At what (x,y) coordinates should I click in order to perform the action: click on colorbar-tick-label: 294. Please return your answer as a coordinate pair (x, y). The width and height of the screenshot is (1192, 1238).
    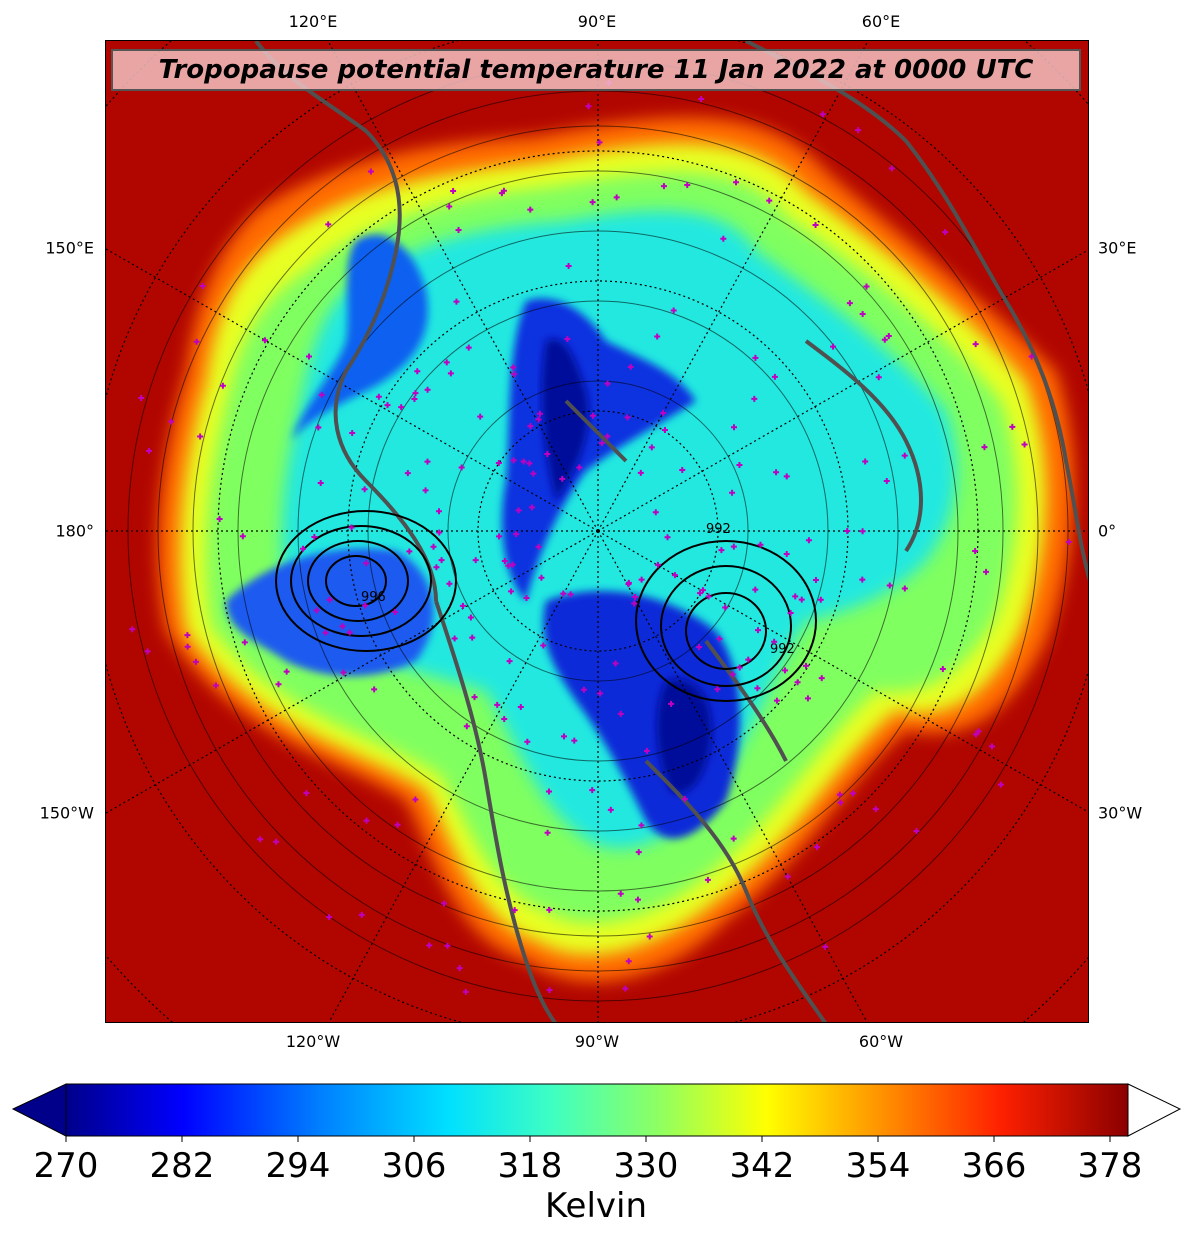
    Looking at the image, I should click on (298, 1166).